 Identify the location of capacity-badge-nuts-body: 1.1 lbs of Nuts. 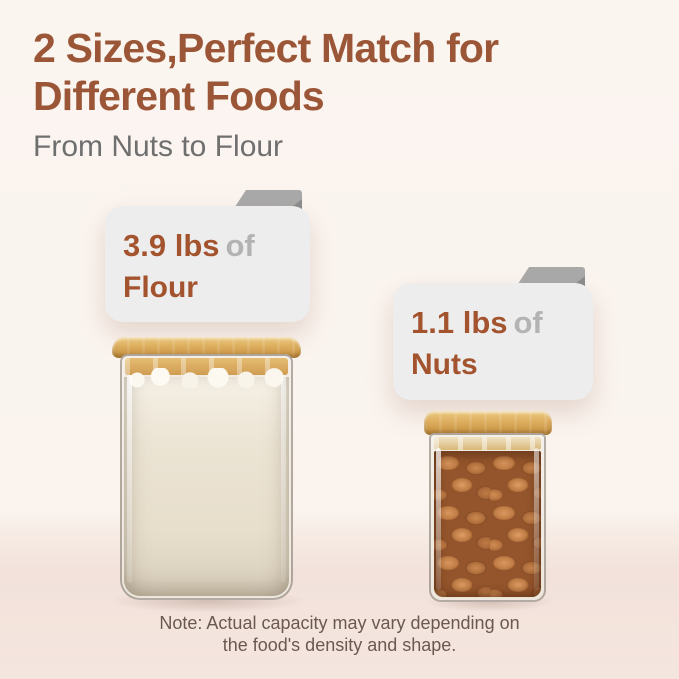
(493, 341).